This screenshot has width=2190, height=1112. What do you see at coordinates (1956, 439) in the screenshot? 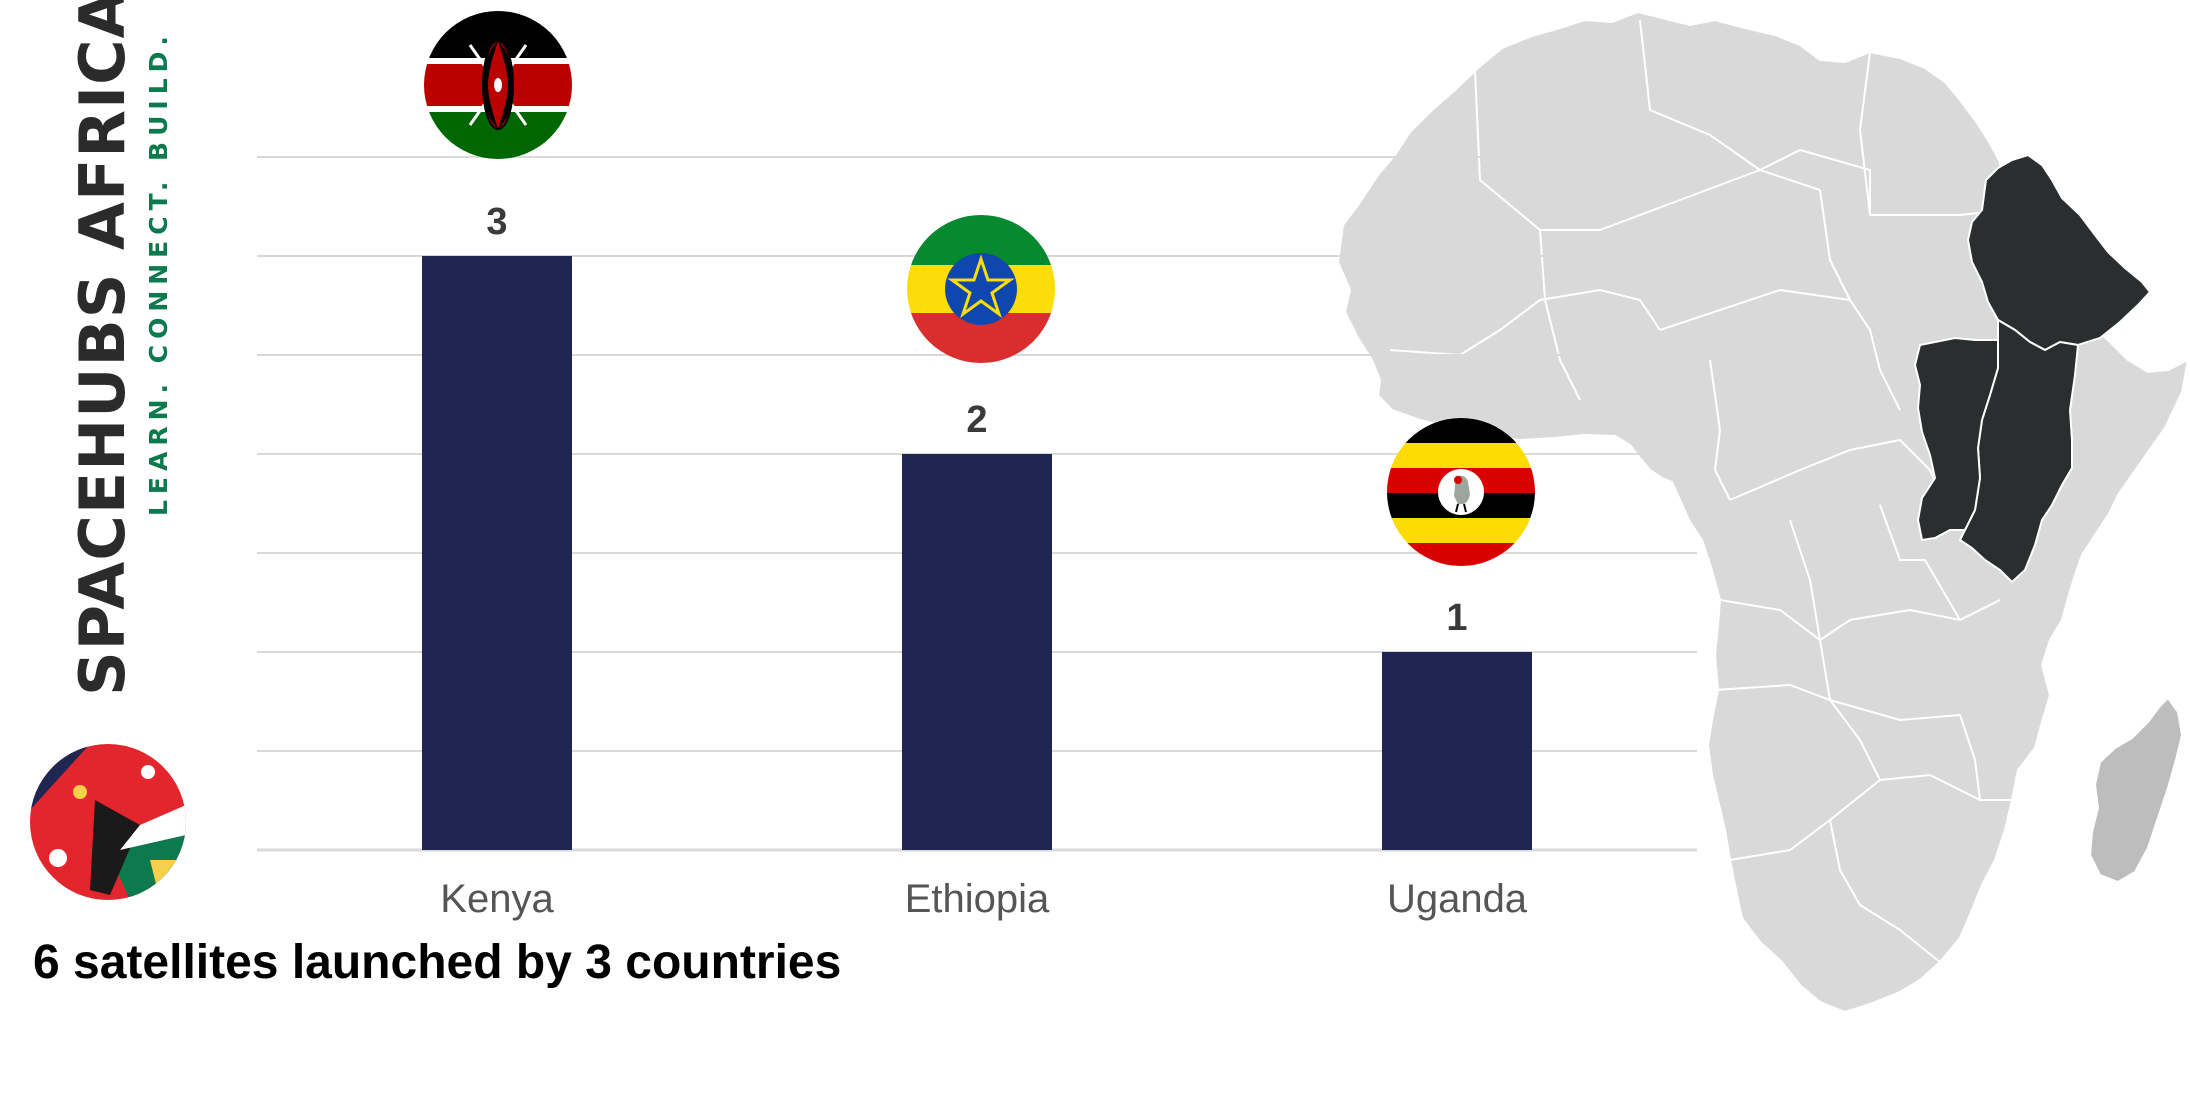
I see `uganda-map-highlight` at bounding box center [1956, 439].